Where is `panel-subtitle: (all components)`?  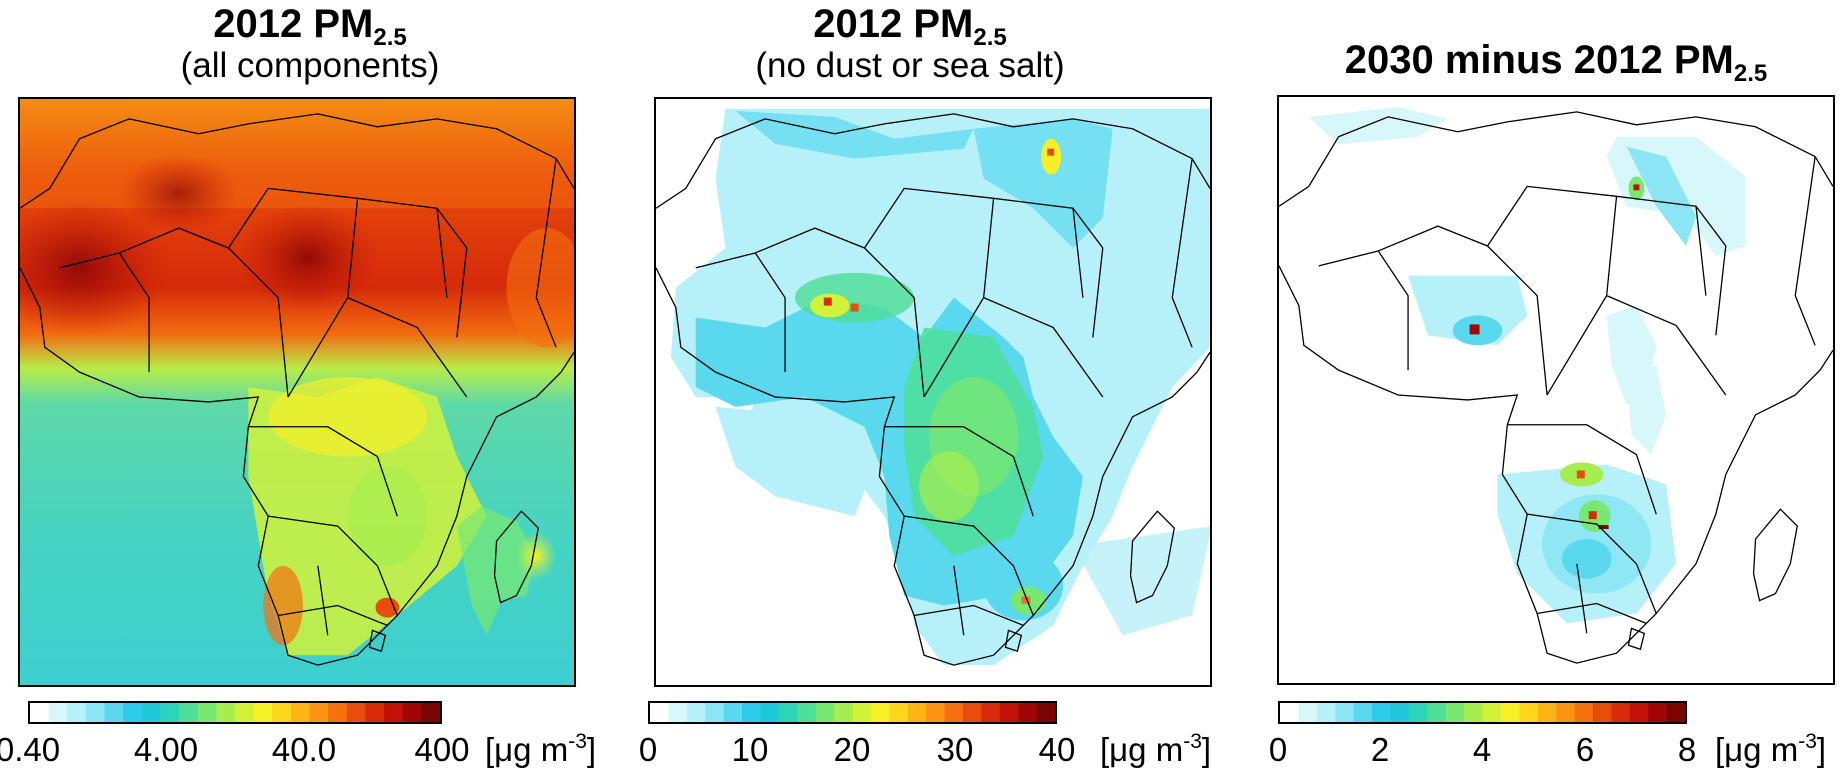 panel-subtitle: (all components) is located at coordinates (310, 65).